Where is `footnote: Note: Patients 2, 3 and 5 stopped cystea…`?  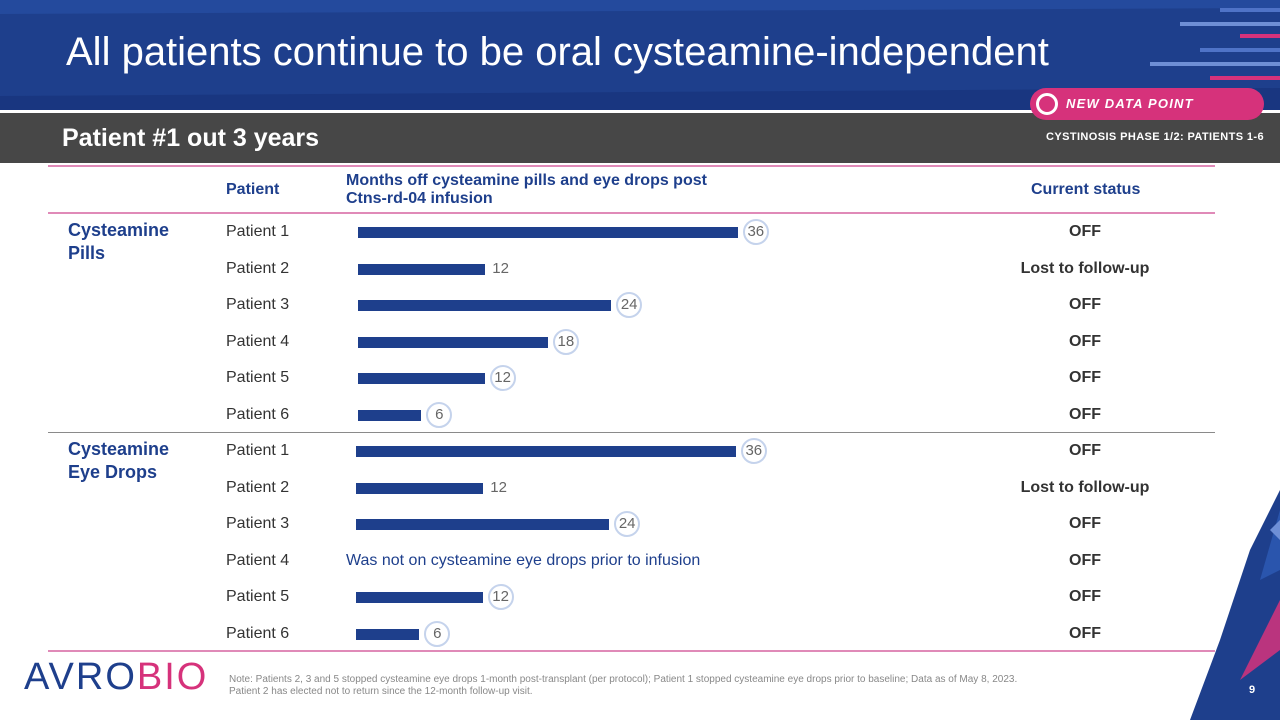 footnote: Note: Patients 2, 3 and 5 stopped cystea… is located at coordinates (623, 686).